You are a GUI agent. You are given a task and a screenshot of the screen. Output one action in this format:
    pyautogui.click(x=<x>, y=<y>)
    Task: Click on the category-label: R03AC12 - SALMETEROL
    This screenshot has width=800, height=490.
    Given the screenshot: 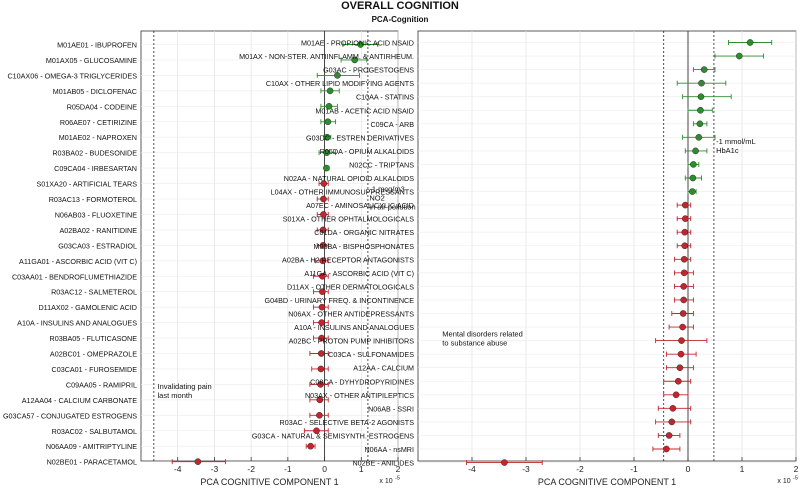 What is the action you would take?
    pyautogui.click(x=94, y=292)
    